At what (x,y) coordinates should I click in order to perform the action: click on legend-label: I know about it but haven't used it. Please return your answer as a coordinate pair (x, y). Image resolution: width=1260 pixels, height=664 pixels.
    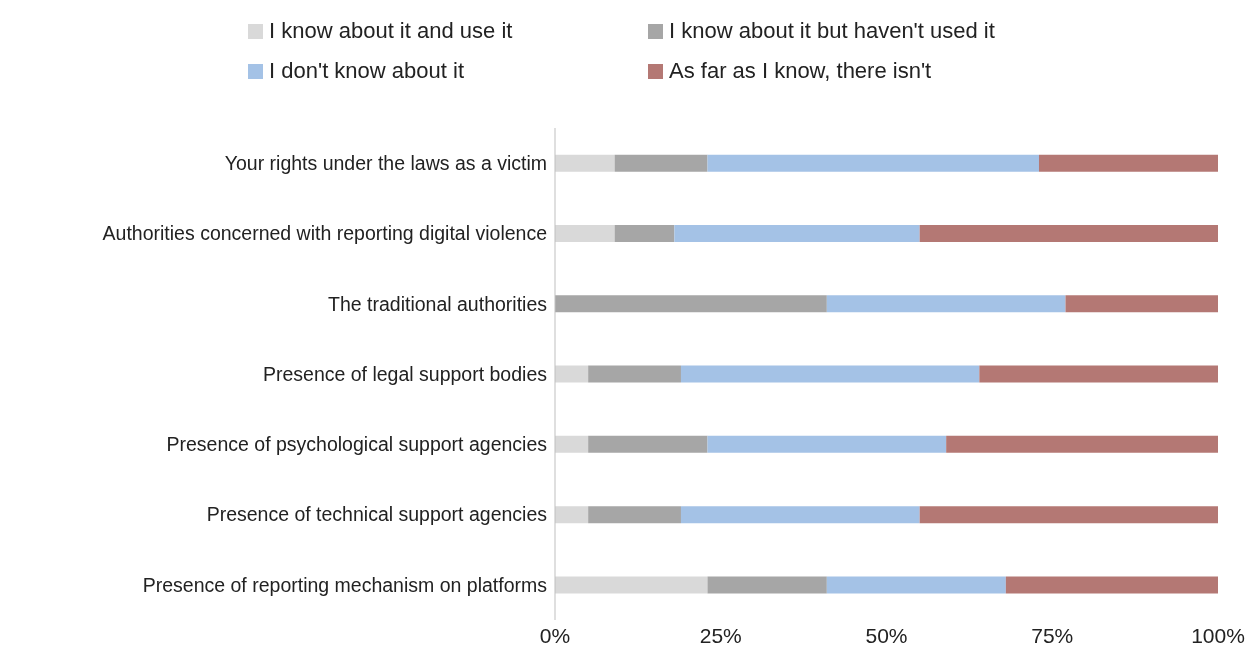
    Looking at the image, I should click on (832, 31).